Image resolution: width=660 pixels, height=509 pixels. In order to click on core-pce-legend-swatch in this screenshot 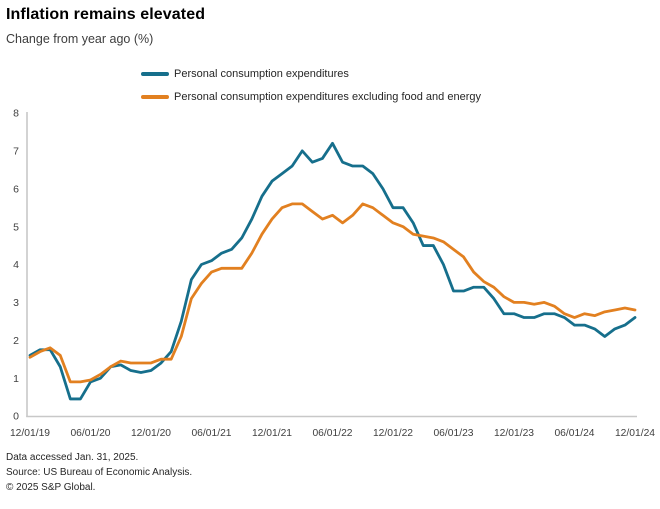, I will do `click(155, 97)`.